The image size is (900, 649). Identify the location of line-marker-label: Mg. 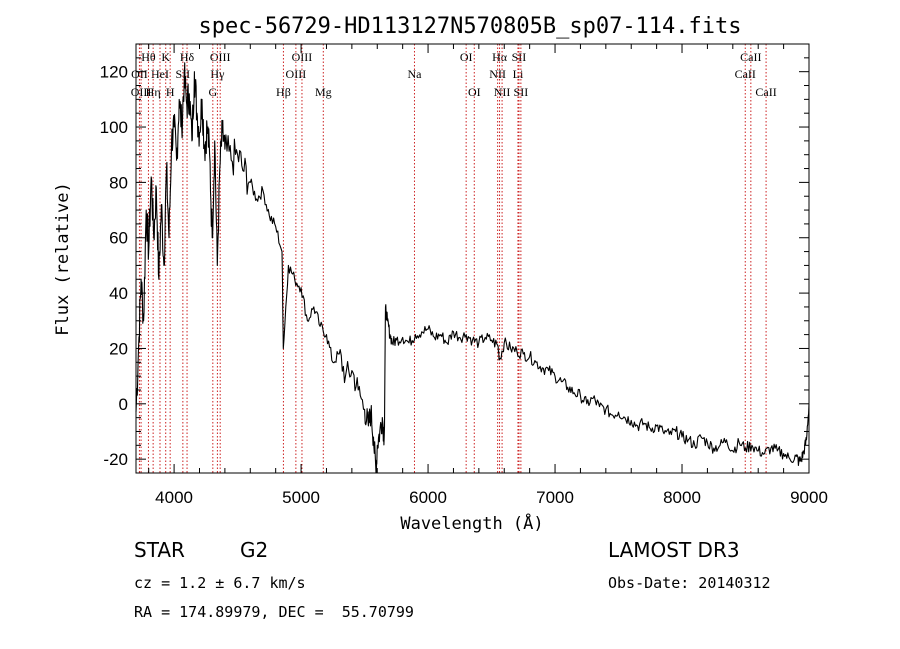
(323, 92).